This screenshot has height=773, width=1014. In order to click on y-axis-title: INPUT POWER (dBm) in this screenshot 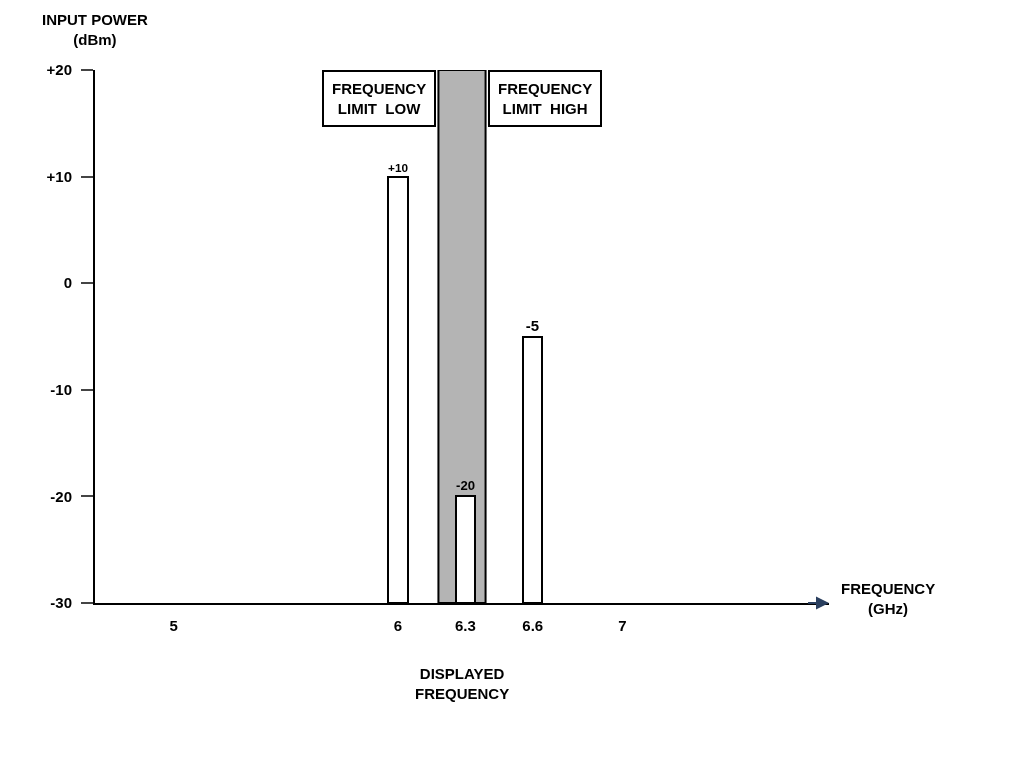, I will do `click(95, 29)`.